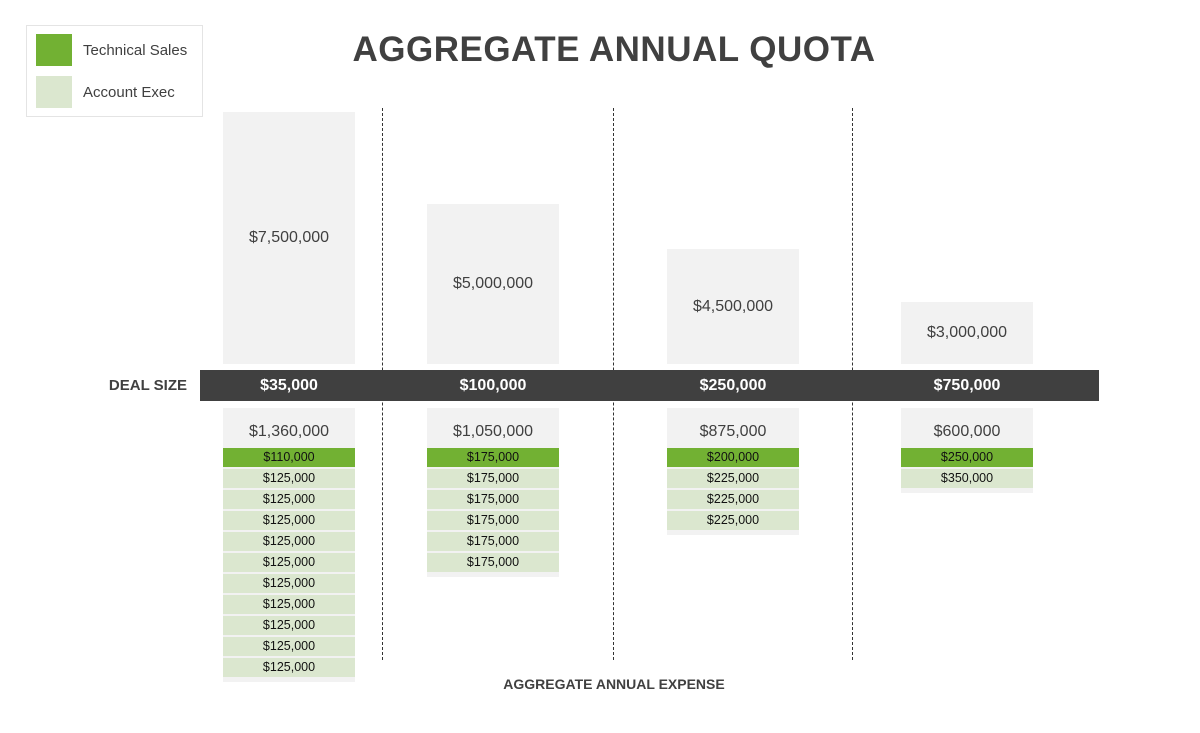 Image resolution: width=1200 pixels, height=733 pixels. I want to click on expense-box: $875,000 $200,000 $225,000 $225,000 $225,000, so click(733, 471).